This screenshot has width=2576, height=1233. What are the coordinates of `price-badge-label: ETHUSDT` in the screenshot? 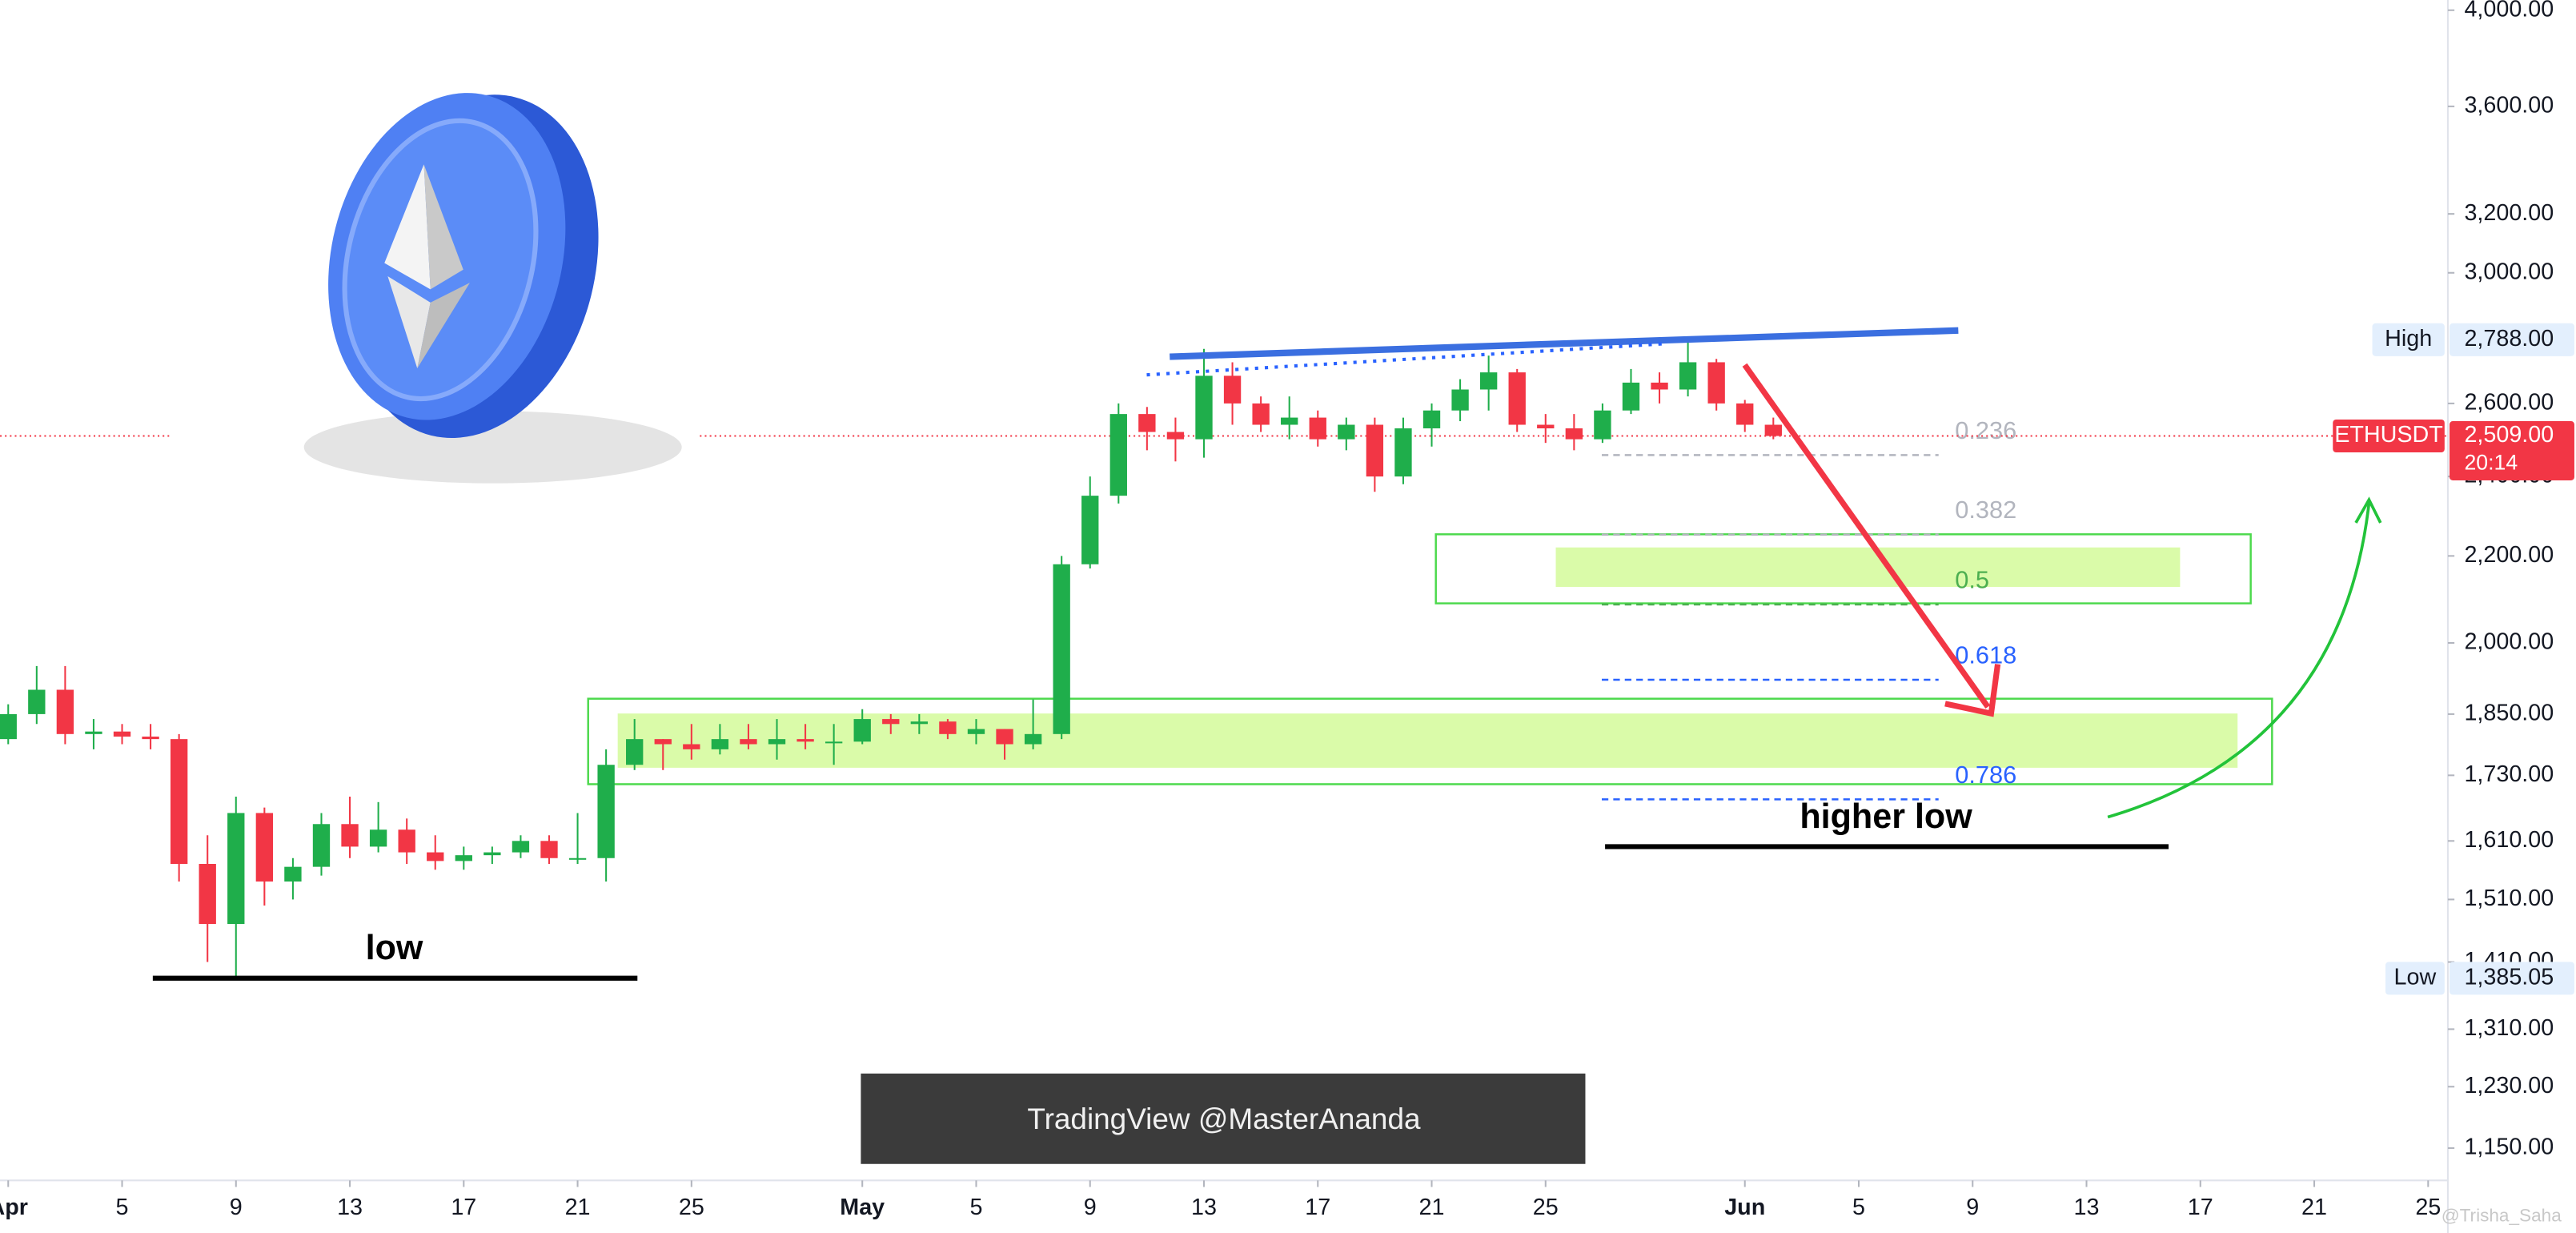 It's located at (2388, 435).